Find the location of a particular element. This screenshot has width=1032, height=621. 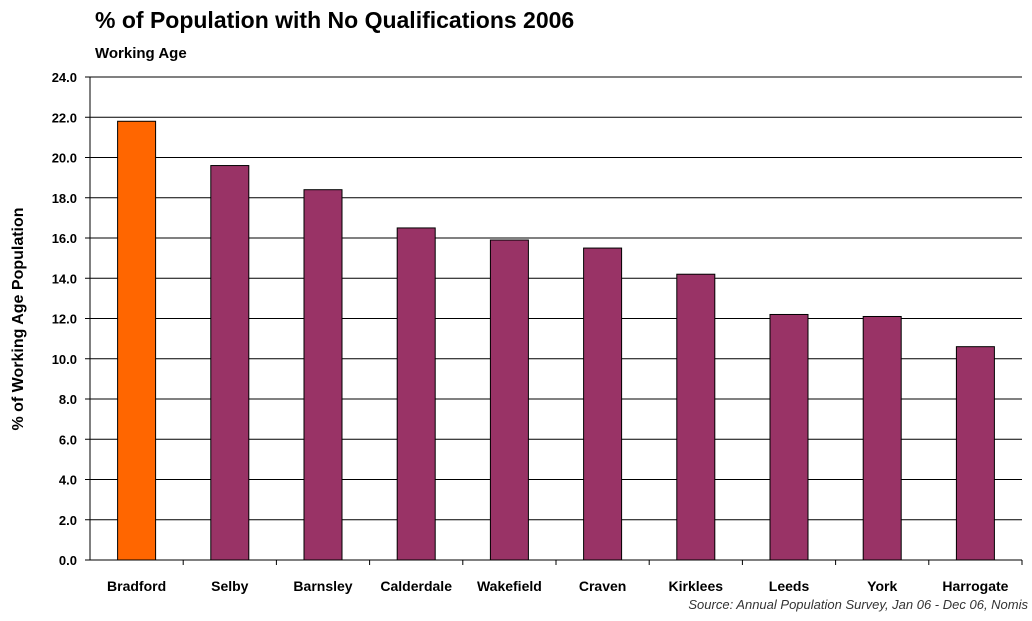

y-tick-label: 18.0 is located at coordinates (64, 198).